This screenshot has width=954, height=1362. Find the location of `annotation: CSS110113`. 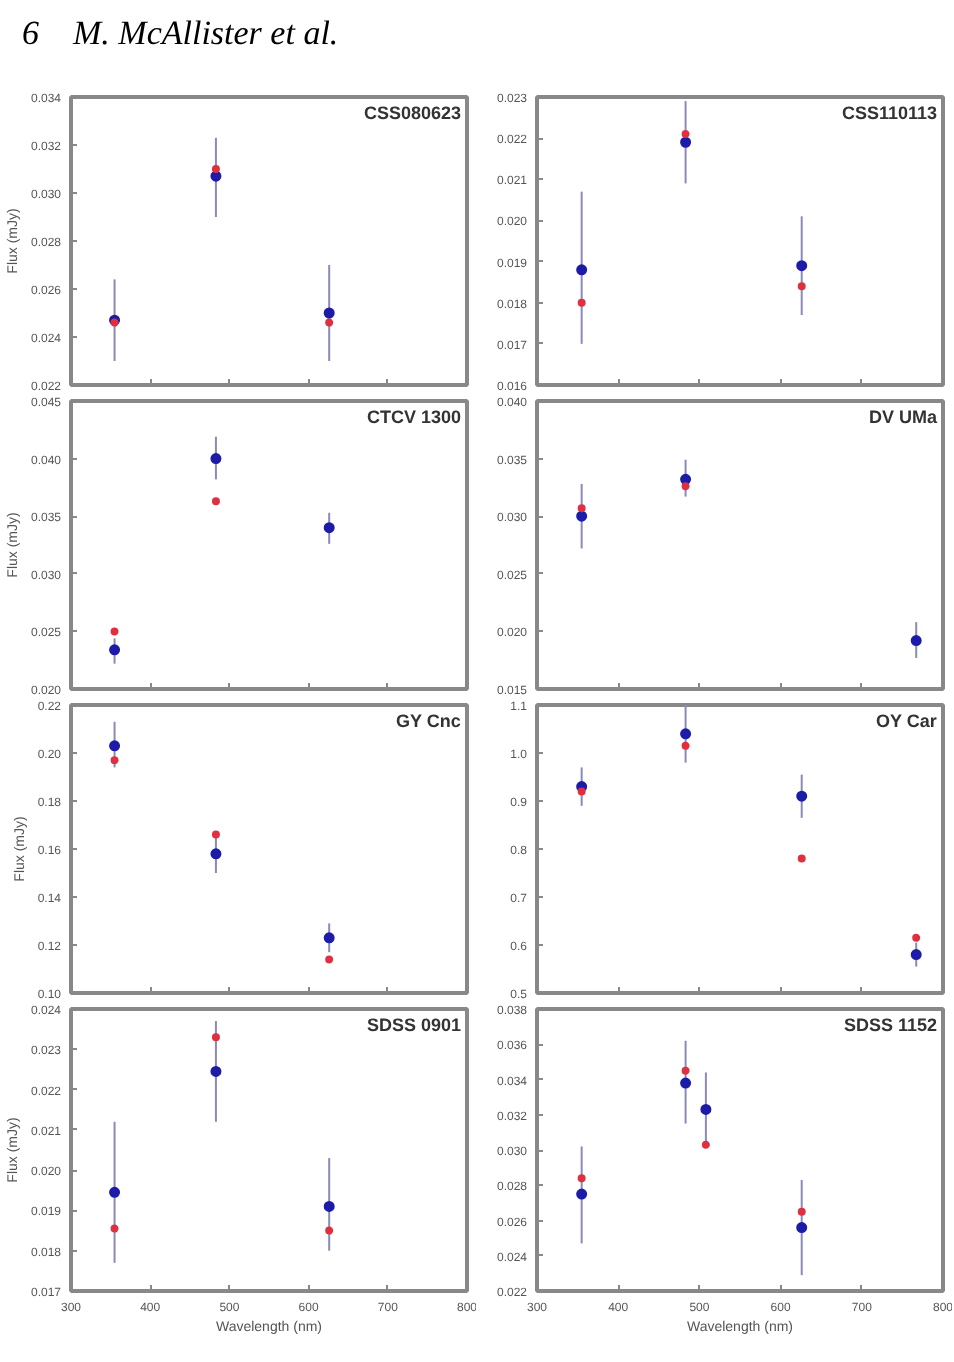

annotation: CSS110113 is located at coordinates (889, 113).